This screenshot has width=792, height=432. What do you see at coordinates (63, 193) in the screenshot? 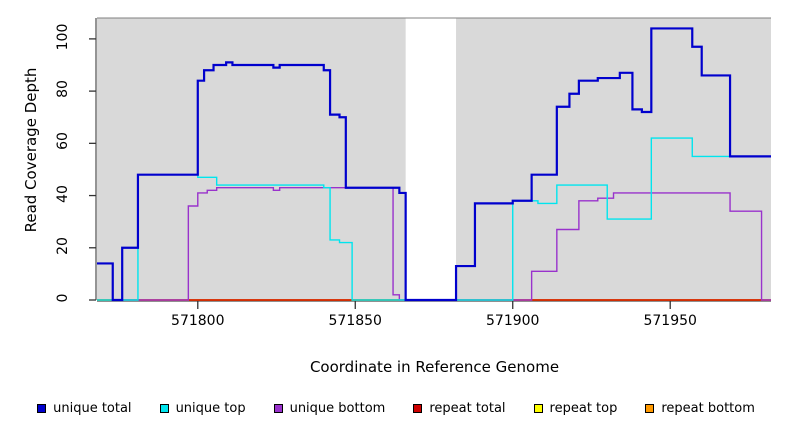
I see `y-tick-label: 40` at bounding box center [63, 193].